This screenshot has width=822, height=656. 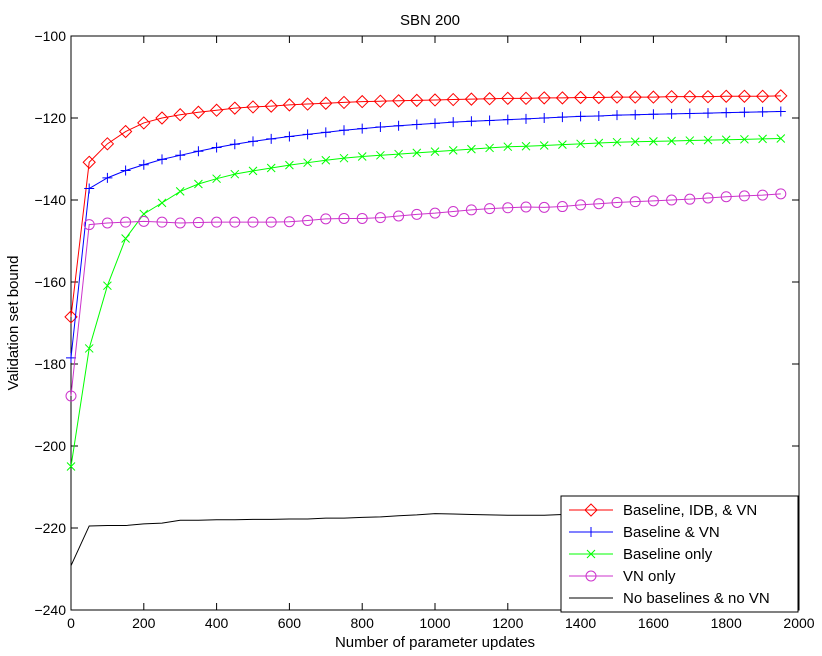 What do you see at coordinates (50, 528) in the screenshot?
I see `y-tick-label: −220` at bounding box center [50, 528].